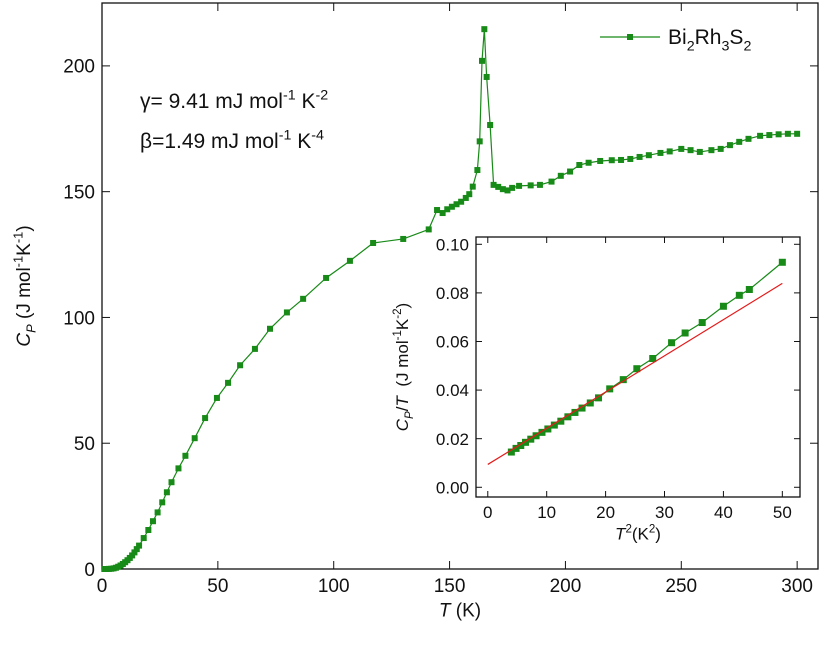 The width and height of the screenshot is (830, 650). What do you see at coordinates (79, 67) in the screenshot?
I see `y-tick-label: 200` at bounding box center [79, 67].